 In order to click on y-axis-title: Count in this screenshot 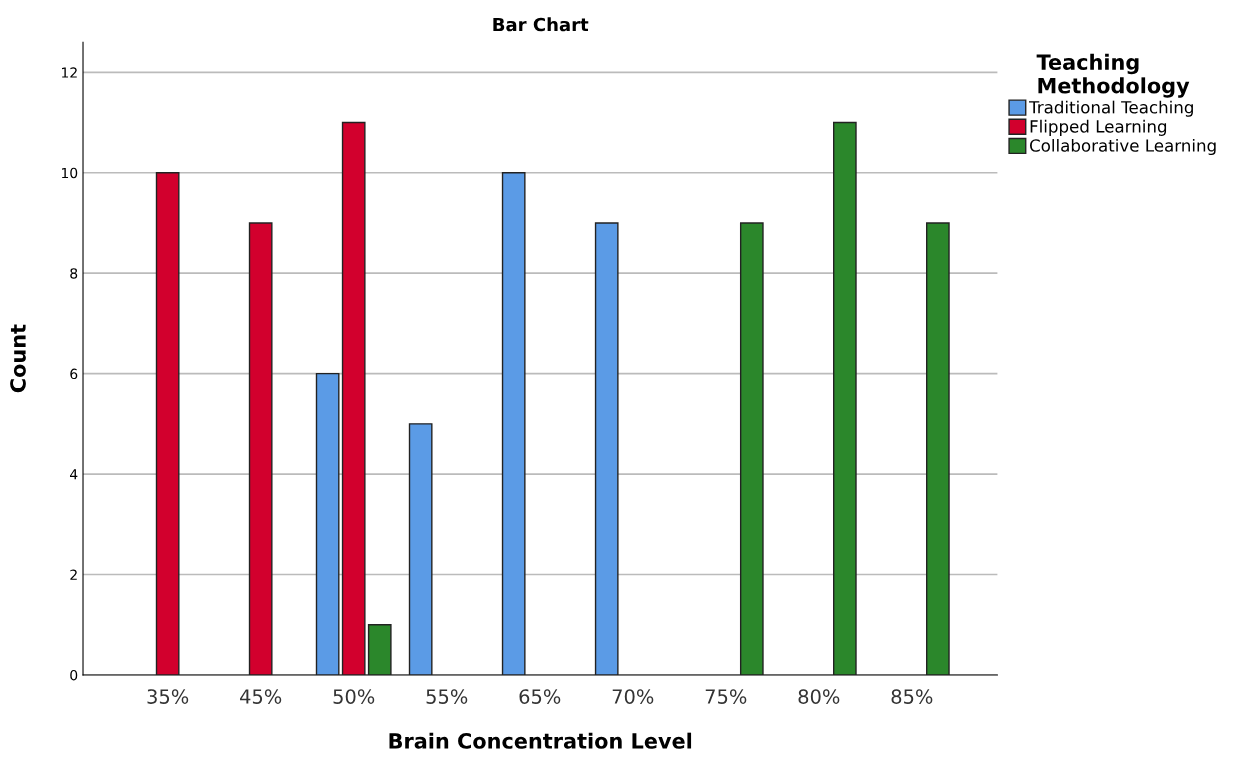, I will do `click(18, 358)`.